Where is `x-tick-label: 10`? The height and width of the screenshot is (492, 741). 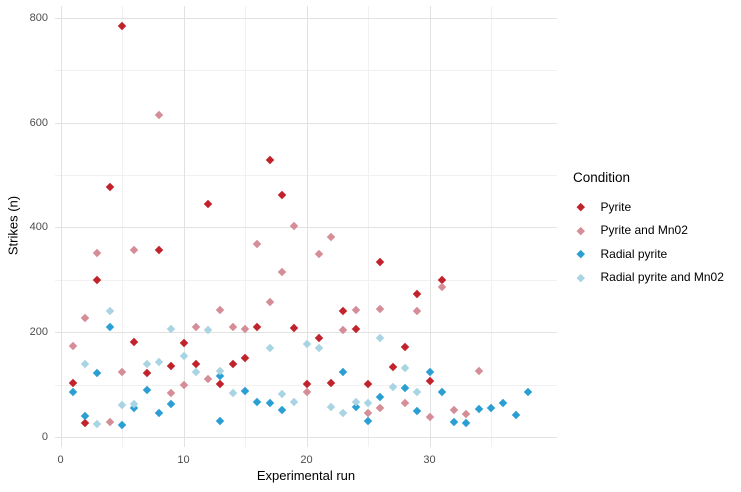 x-tick-label: 10 is located at coordinates (183, 460).